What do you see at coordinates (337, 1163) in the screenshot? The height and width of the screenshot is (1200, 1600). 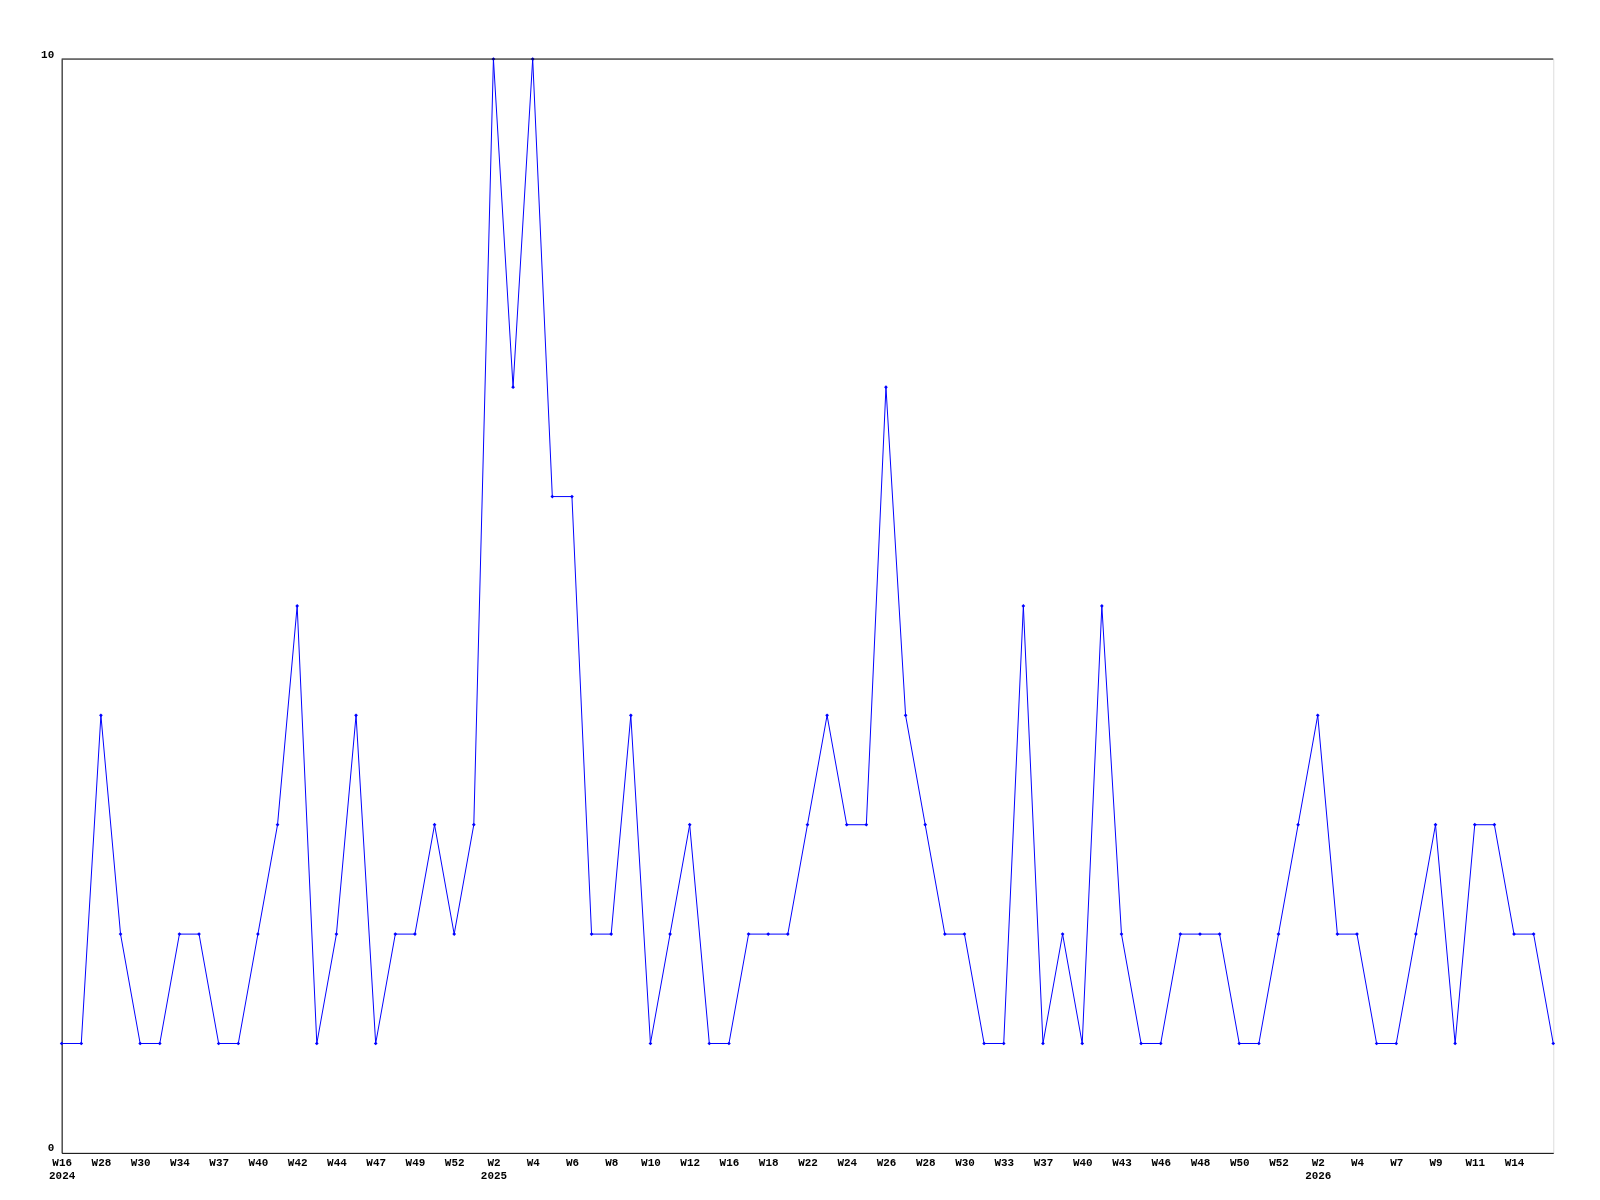 I see `x-tick-label: W44` at bounding box center [337, 1163].